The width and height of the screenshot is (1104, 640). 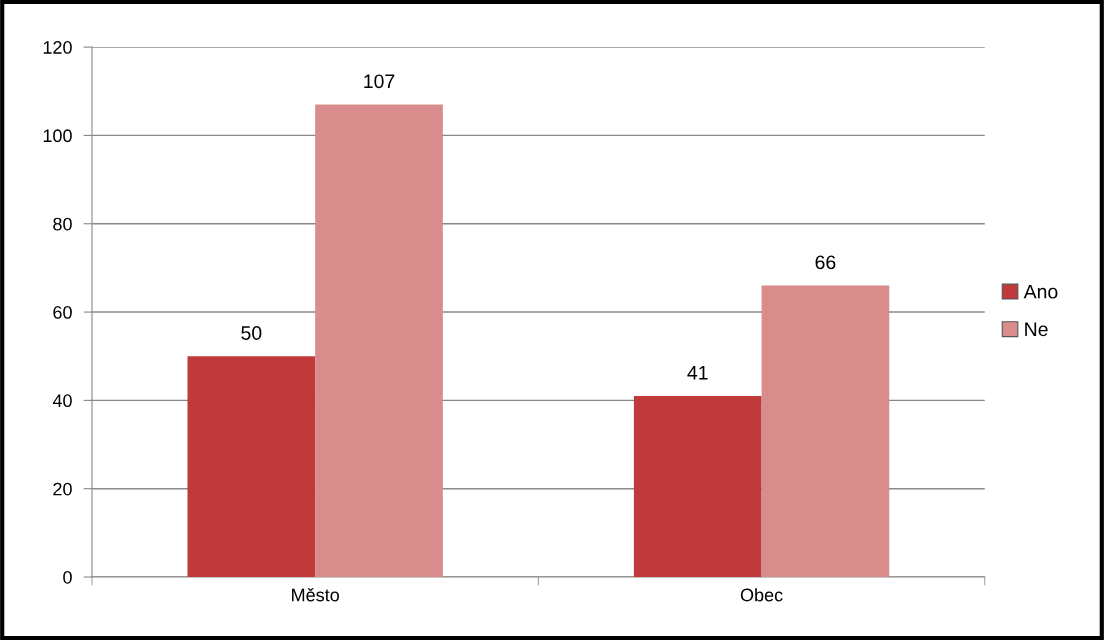 I want to click on y-tick-label: 40, so click(x=62, y=401).